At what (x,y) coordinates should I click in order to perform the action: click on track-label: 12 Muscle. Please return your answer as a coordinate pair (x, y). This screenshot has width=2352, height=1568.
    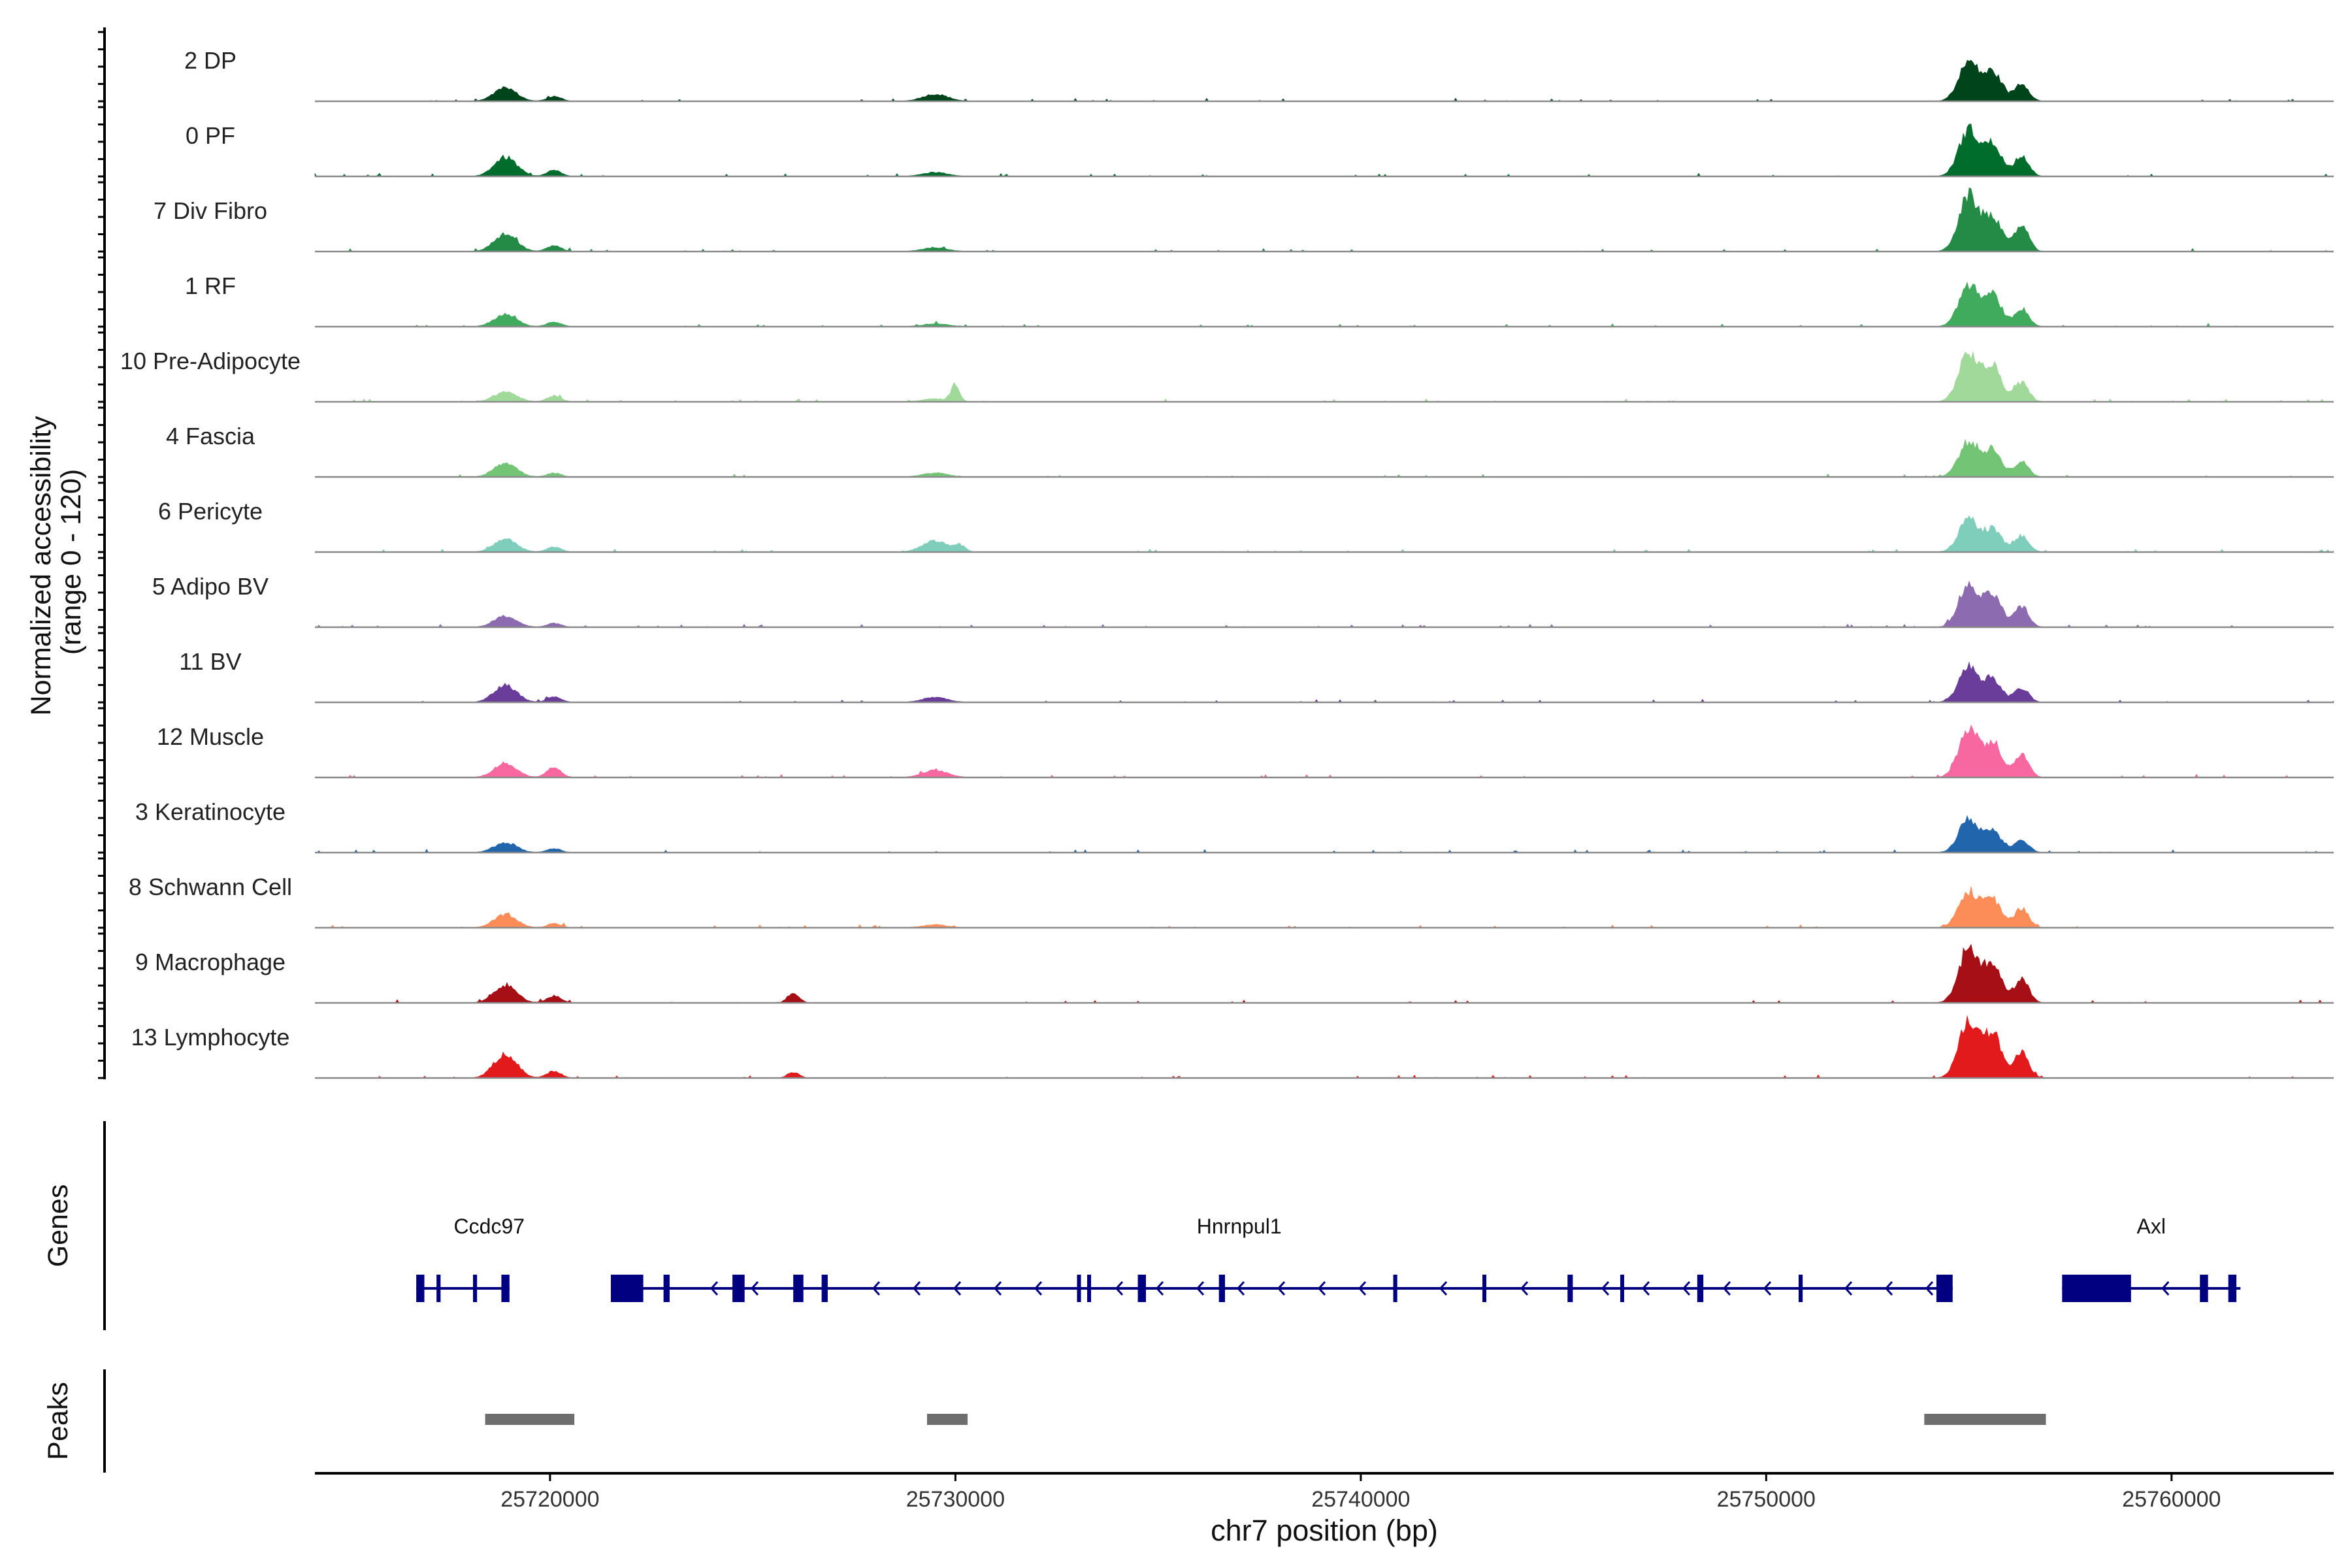
    Looking at the image, I should click on (210, 736).